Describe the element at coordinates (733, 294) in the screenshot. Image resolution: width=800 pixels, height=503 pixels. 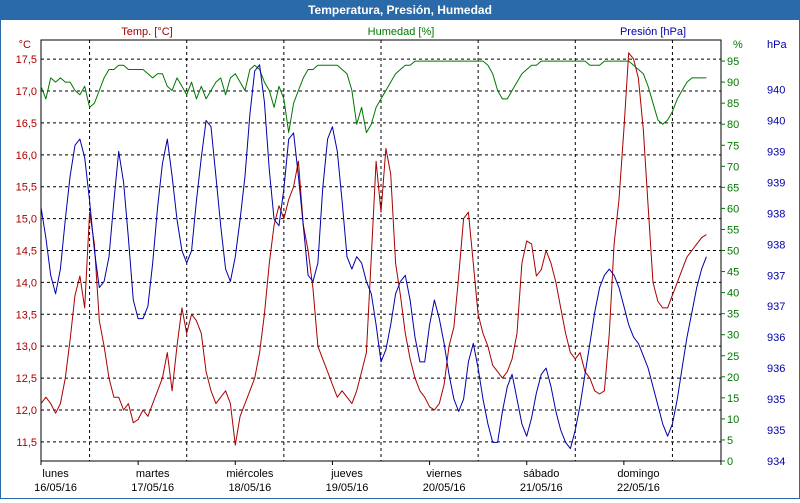
I see `humidity-tick-label: 40` at that location.